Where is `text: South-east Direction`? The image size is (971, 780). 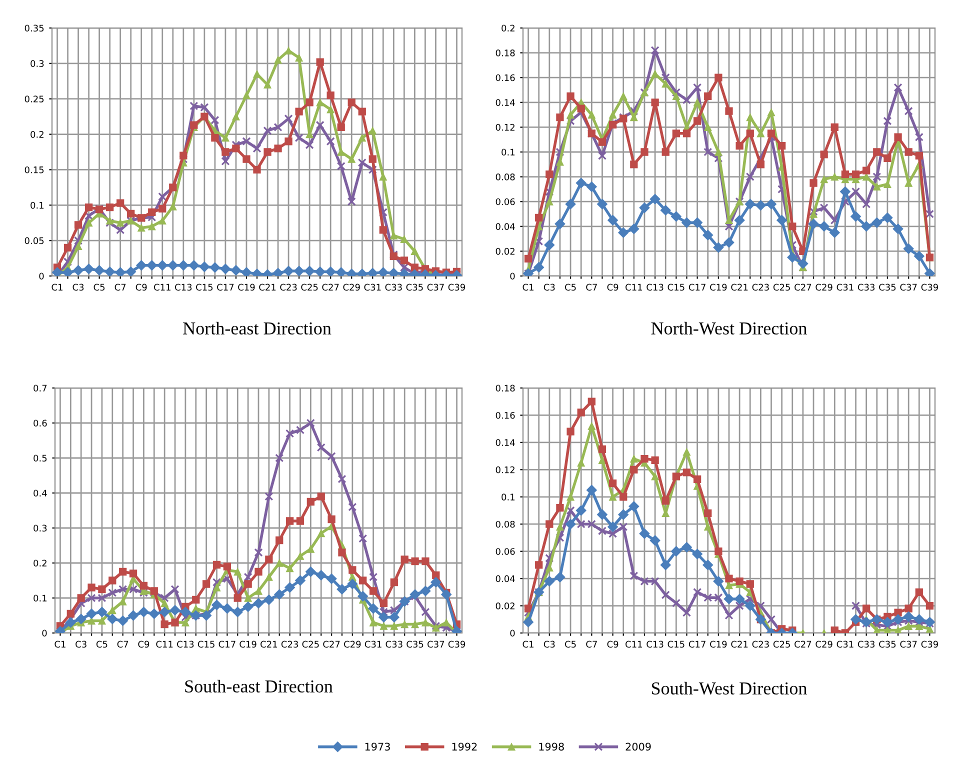 text: South-east Direction is located at coordinates (259, 686).